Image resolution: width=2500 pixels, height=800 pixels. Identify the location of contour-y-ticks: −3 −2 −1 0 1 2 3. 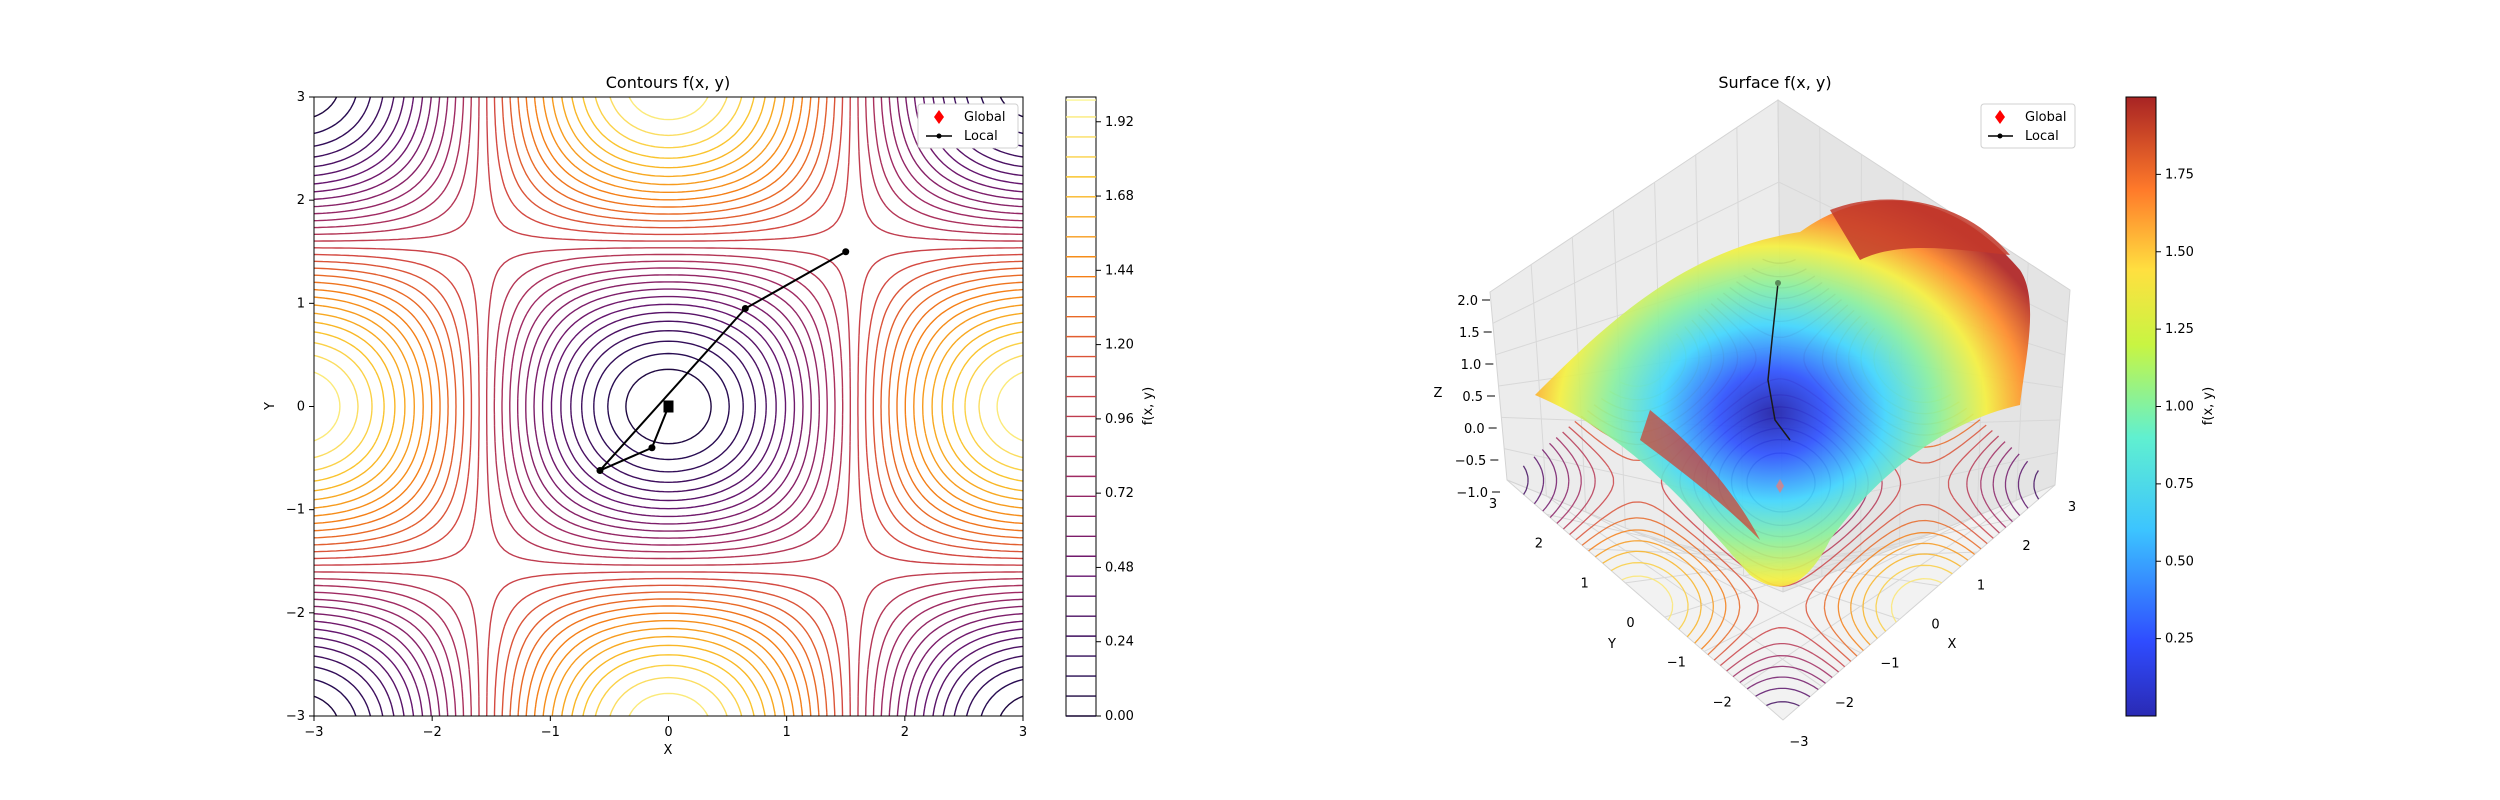
(300, 407).